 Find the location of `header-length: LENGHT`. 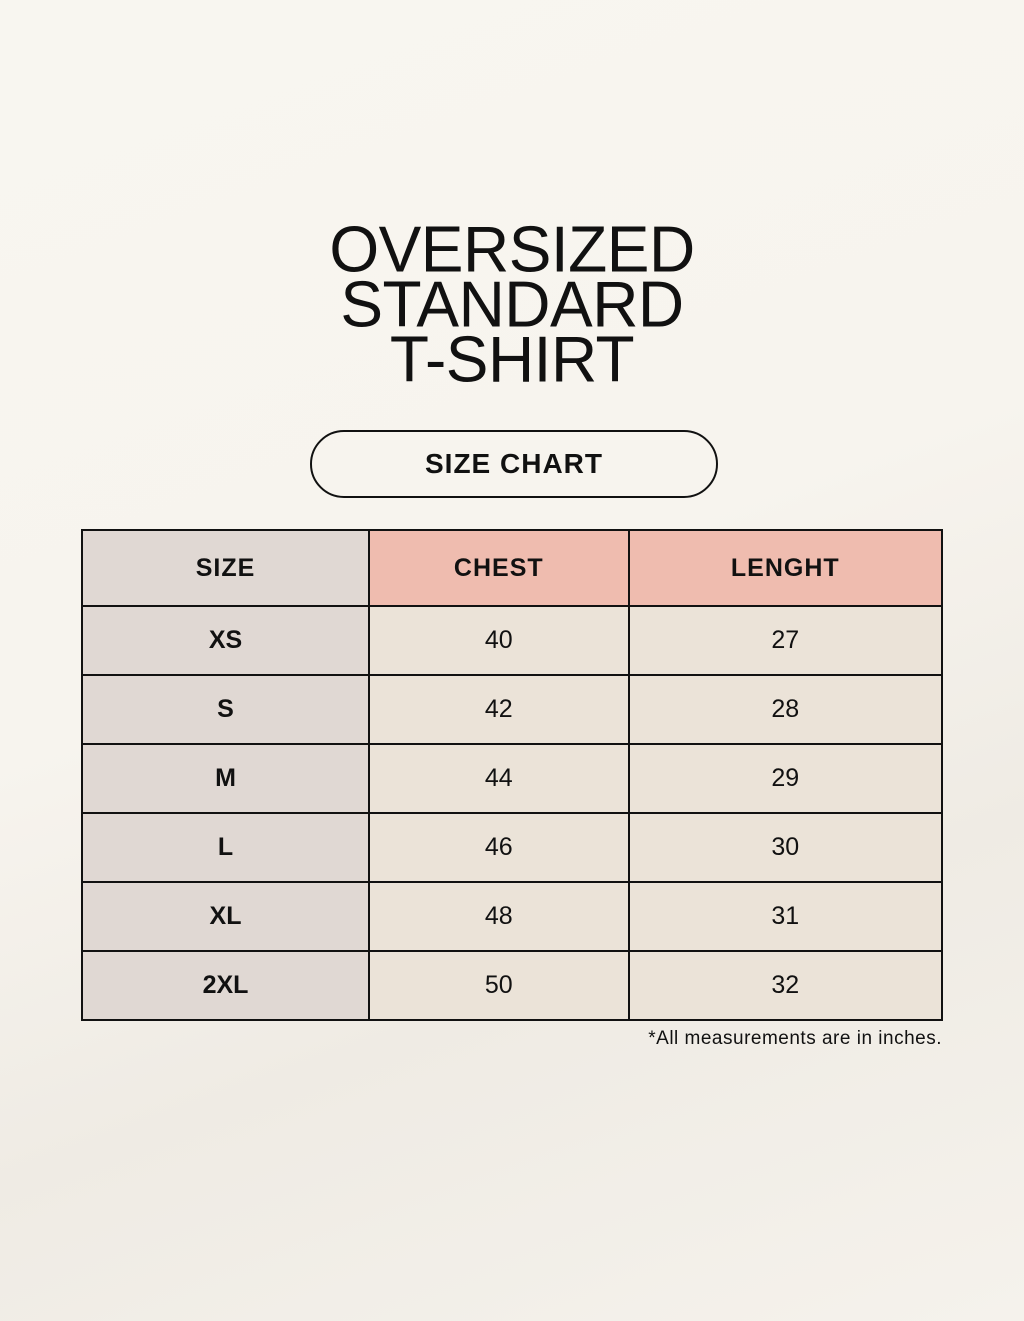

header-length: LENGHT is located at coordinates (785, 568).